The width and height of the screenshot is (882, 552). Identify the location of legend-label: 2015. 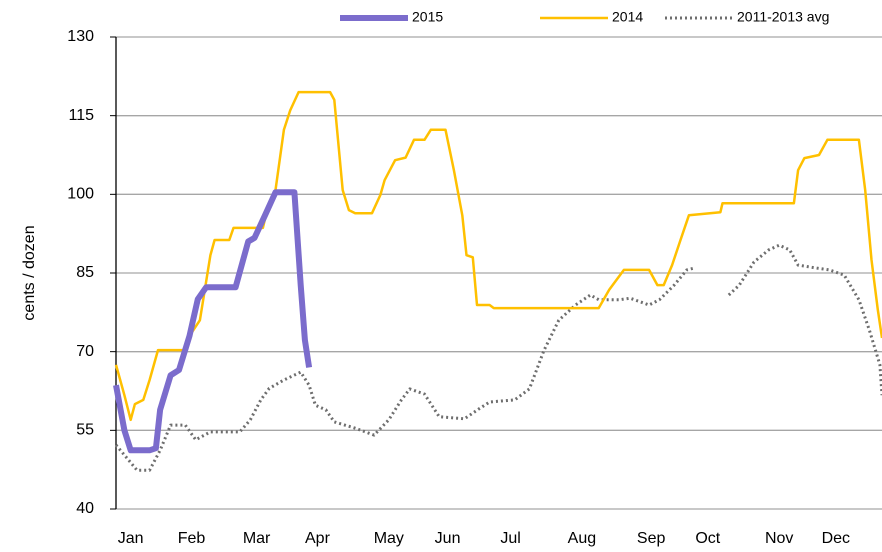
(427, 17).